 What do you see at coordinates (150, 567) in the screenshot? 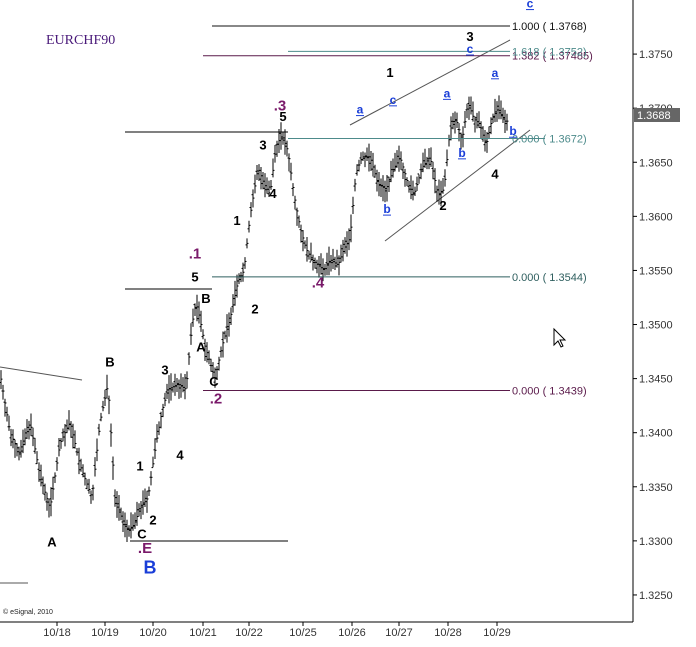
I see `wave-label: B` at bounding box center [150, 567].